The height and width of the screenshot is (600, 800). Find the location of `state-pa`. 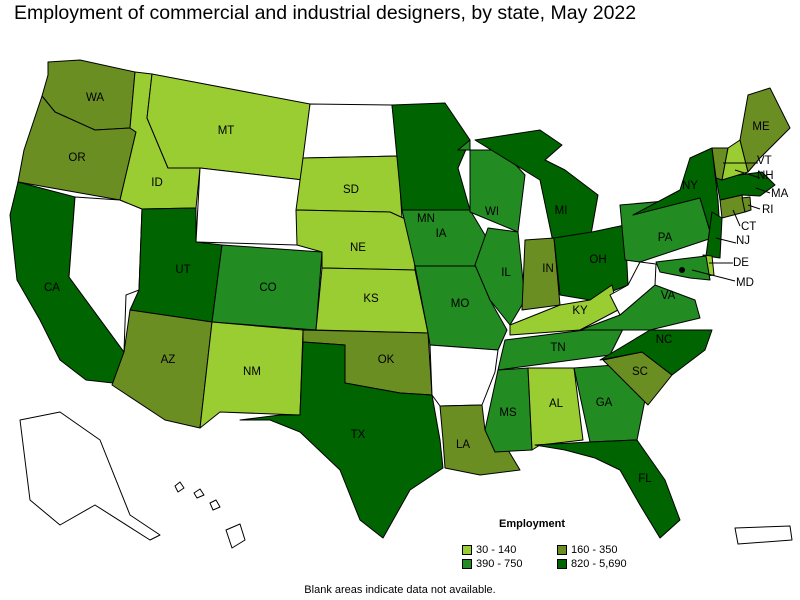

state-pa is located at coordinates (666, 230).